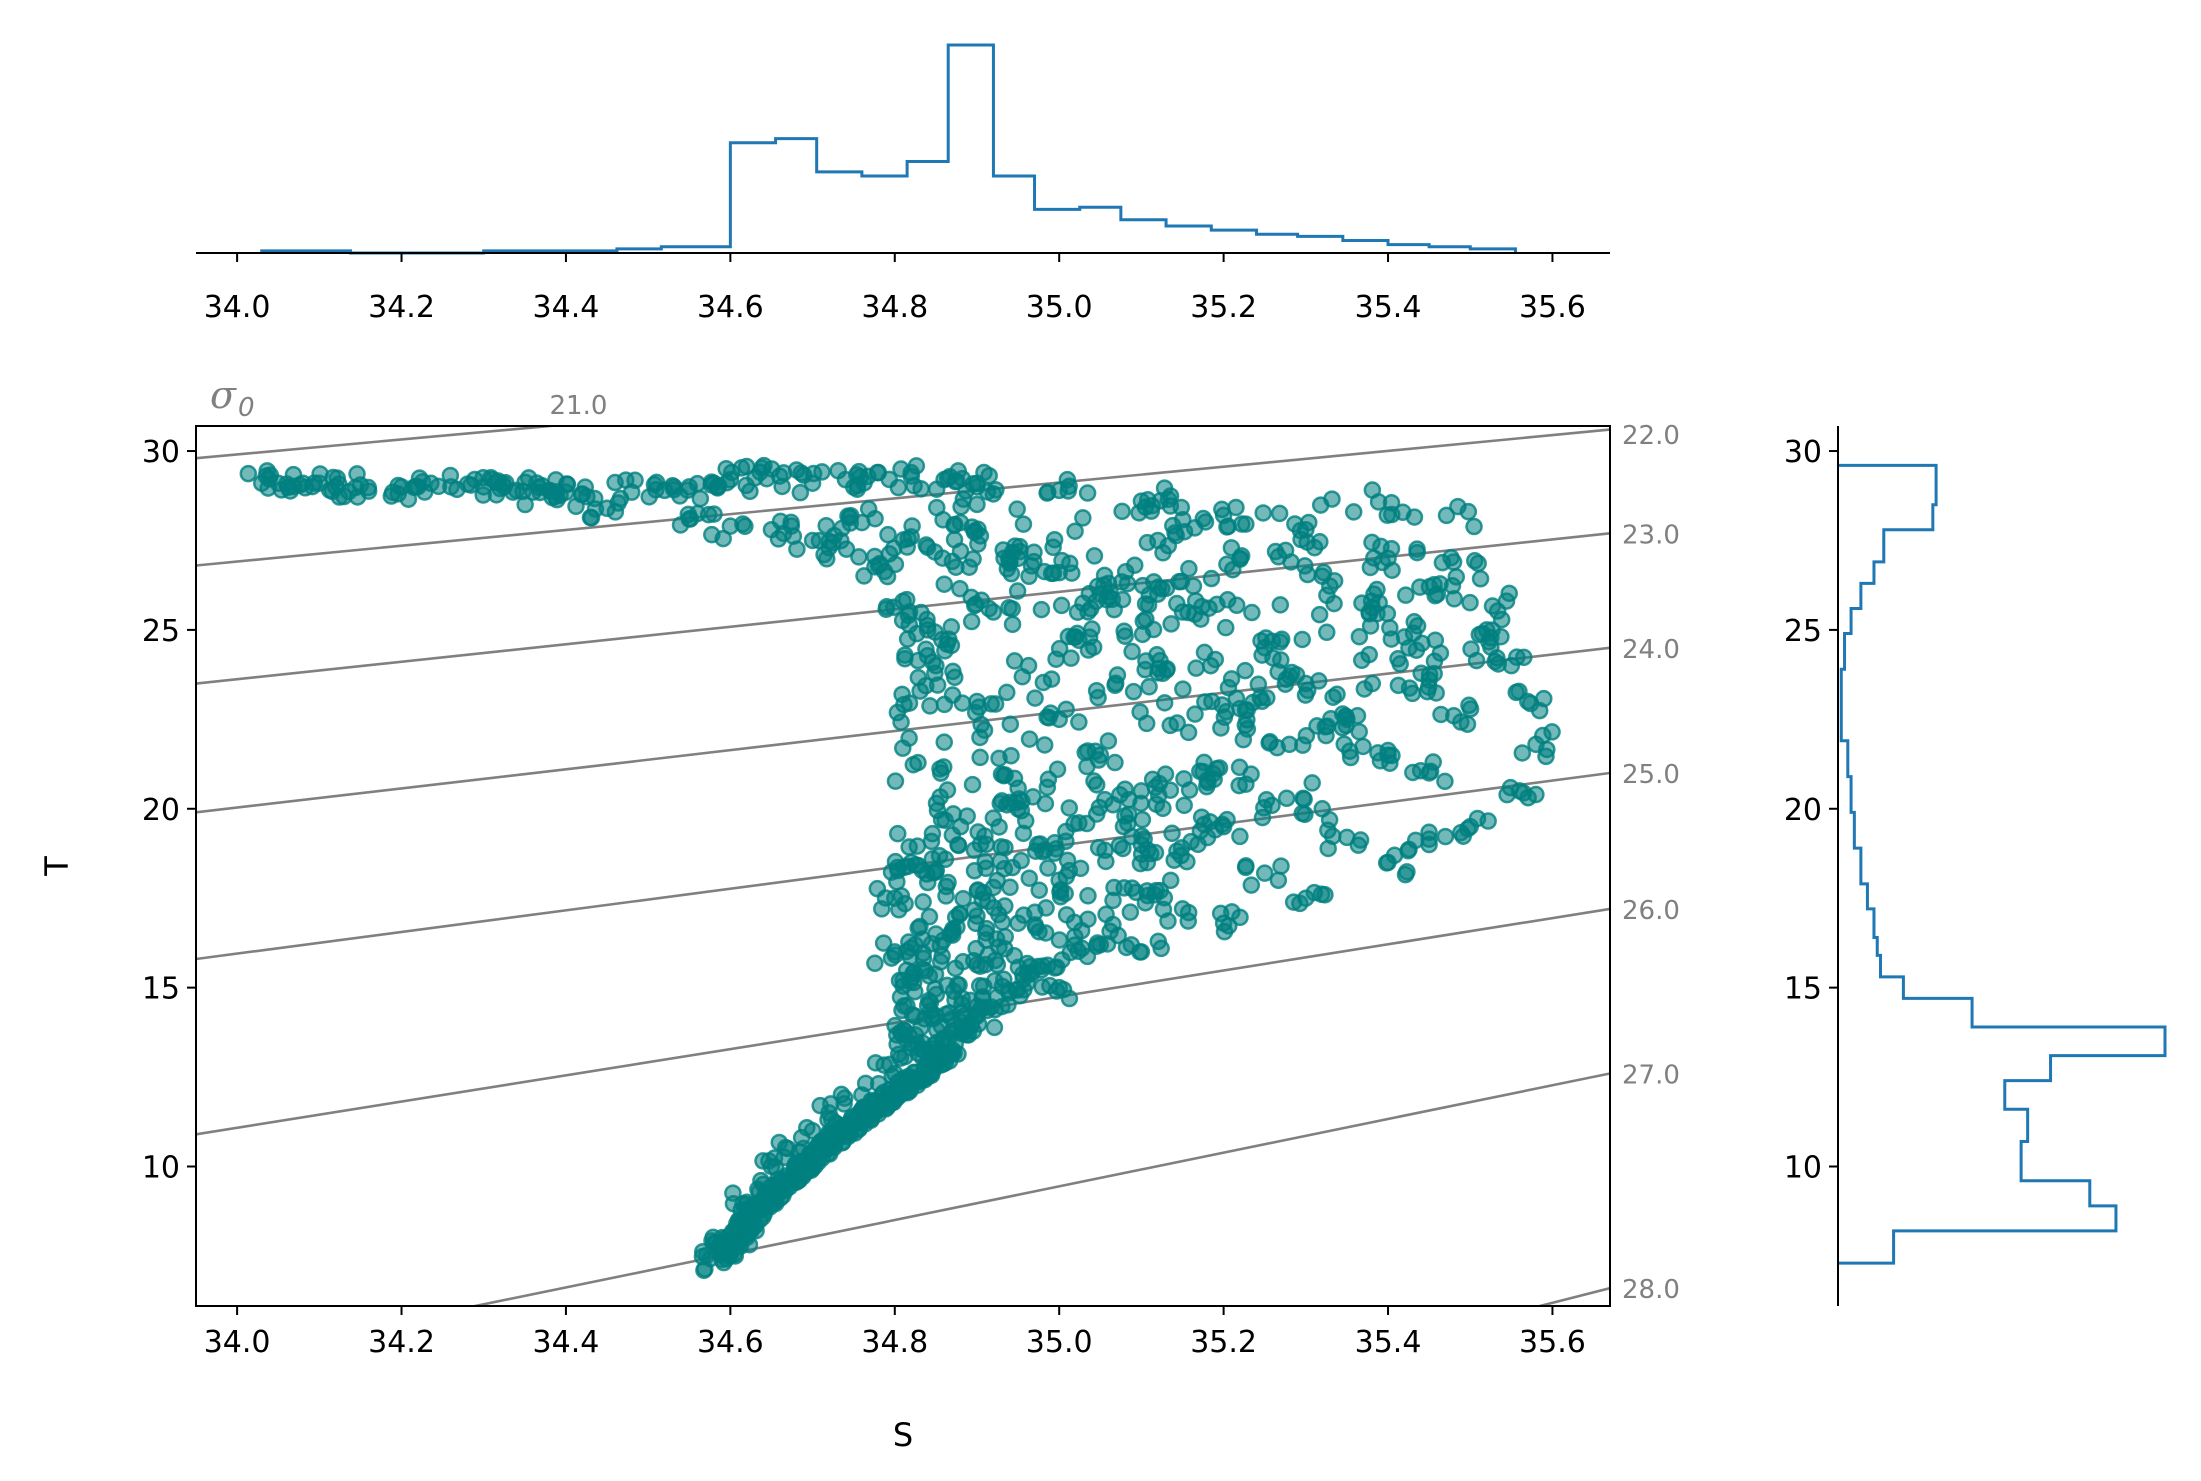 The image size is (2201, 1481). I want to click on salinity-histogram-step, so click(888, 149).